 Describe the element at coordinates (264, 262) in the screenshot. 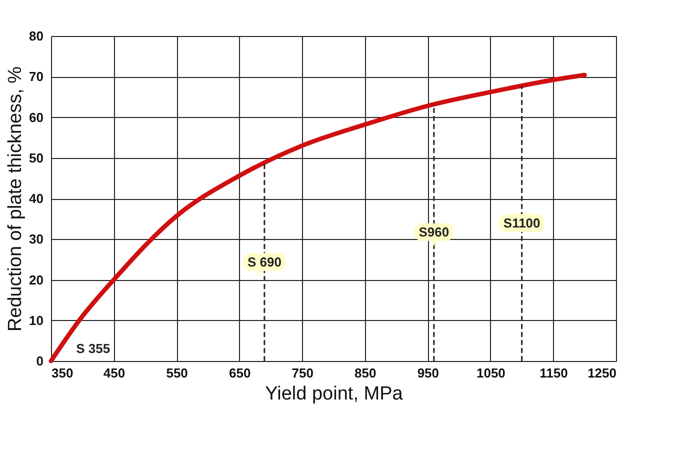

I see `ref-line-label: S 690` at that location.